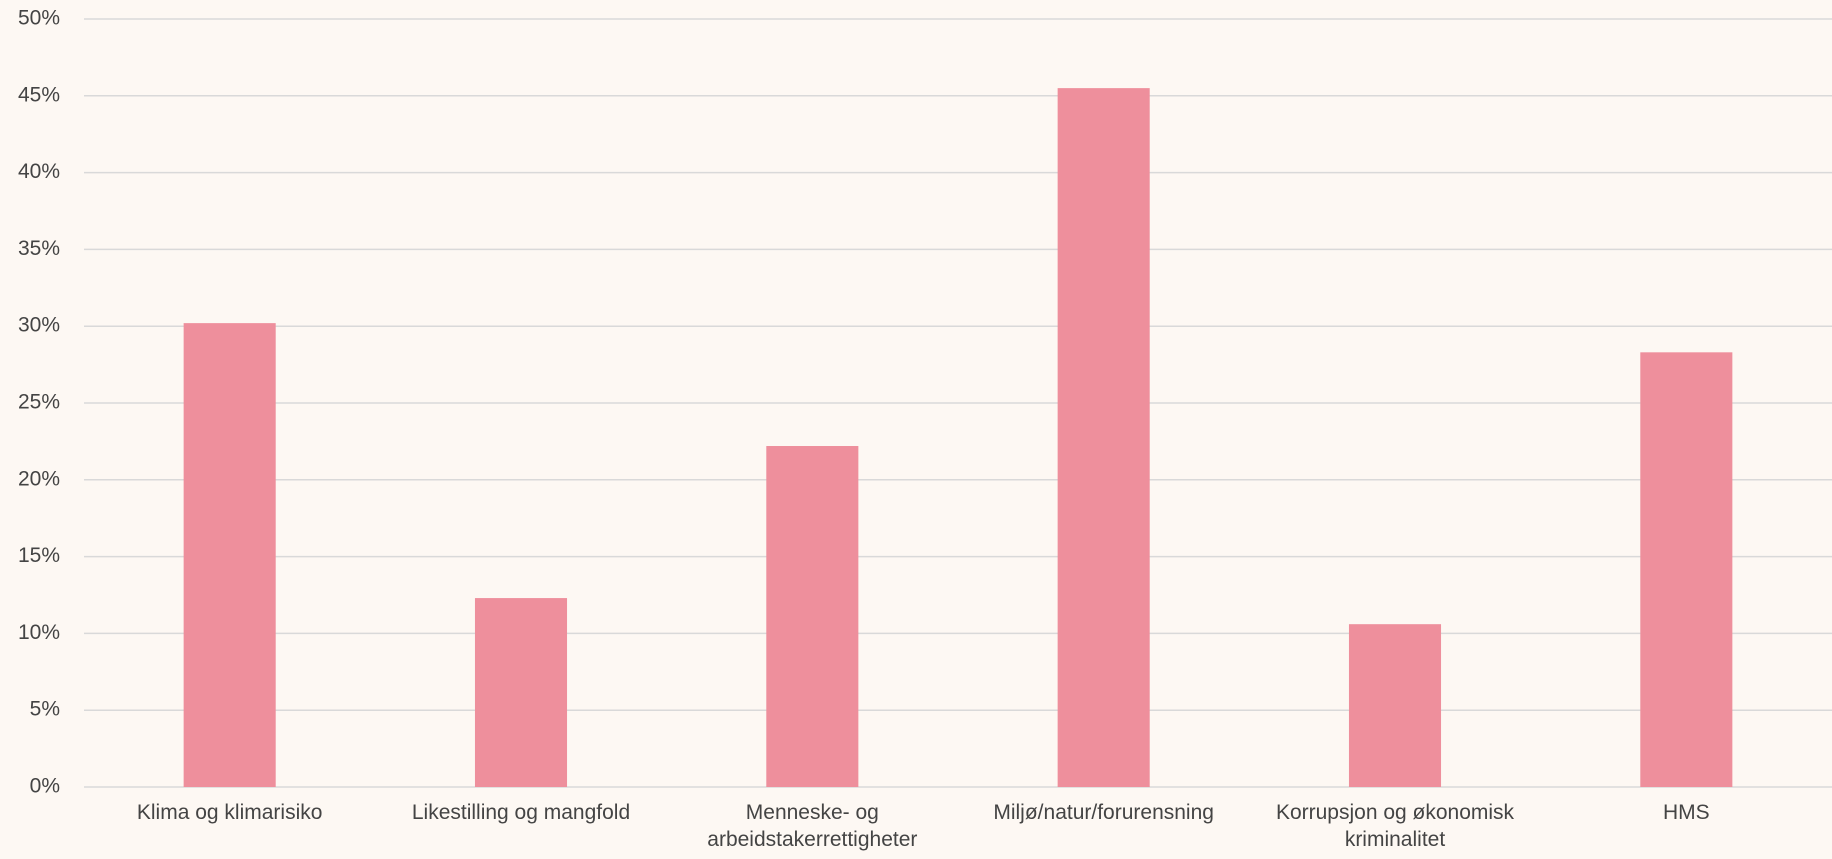 This screenshot has height=859, width=1832. I want to click on x-tick-label: Korrupsjon og økonomisk kriminalitet, so click(1395, 826).